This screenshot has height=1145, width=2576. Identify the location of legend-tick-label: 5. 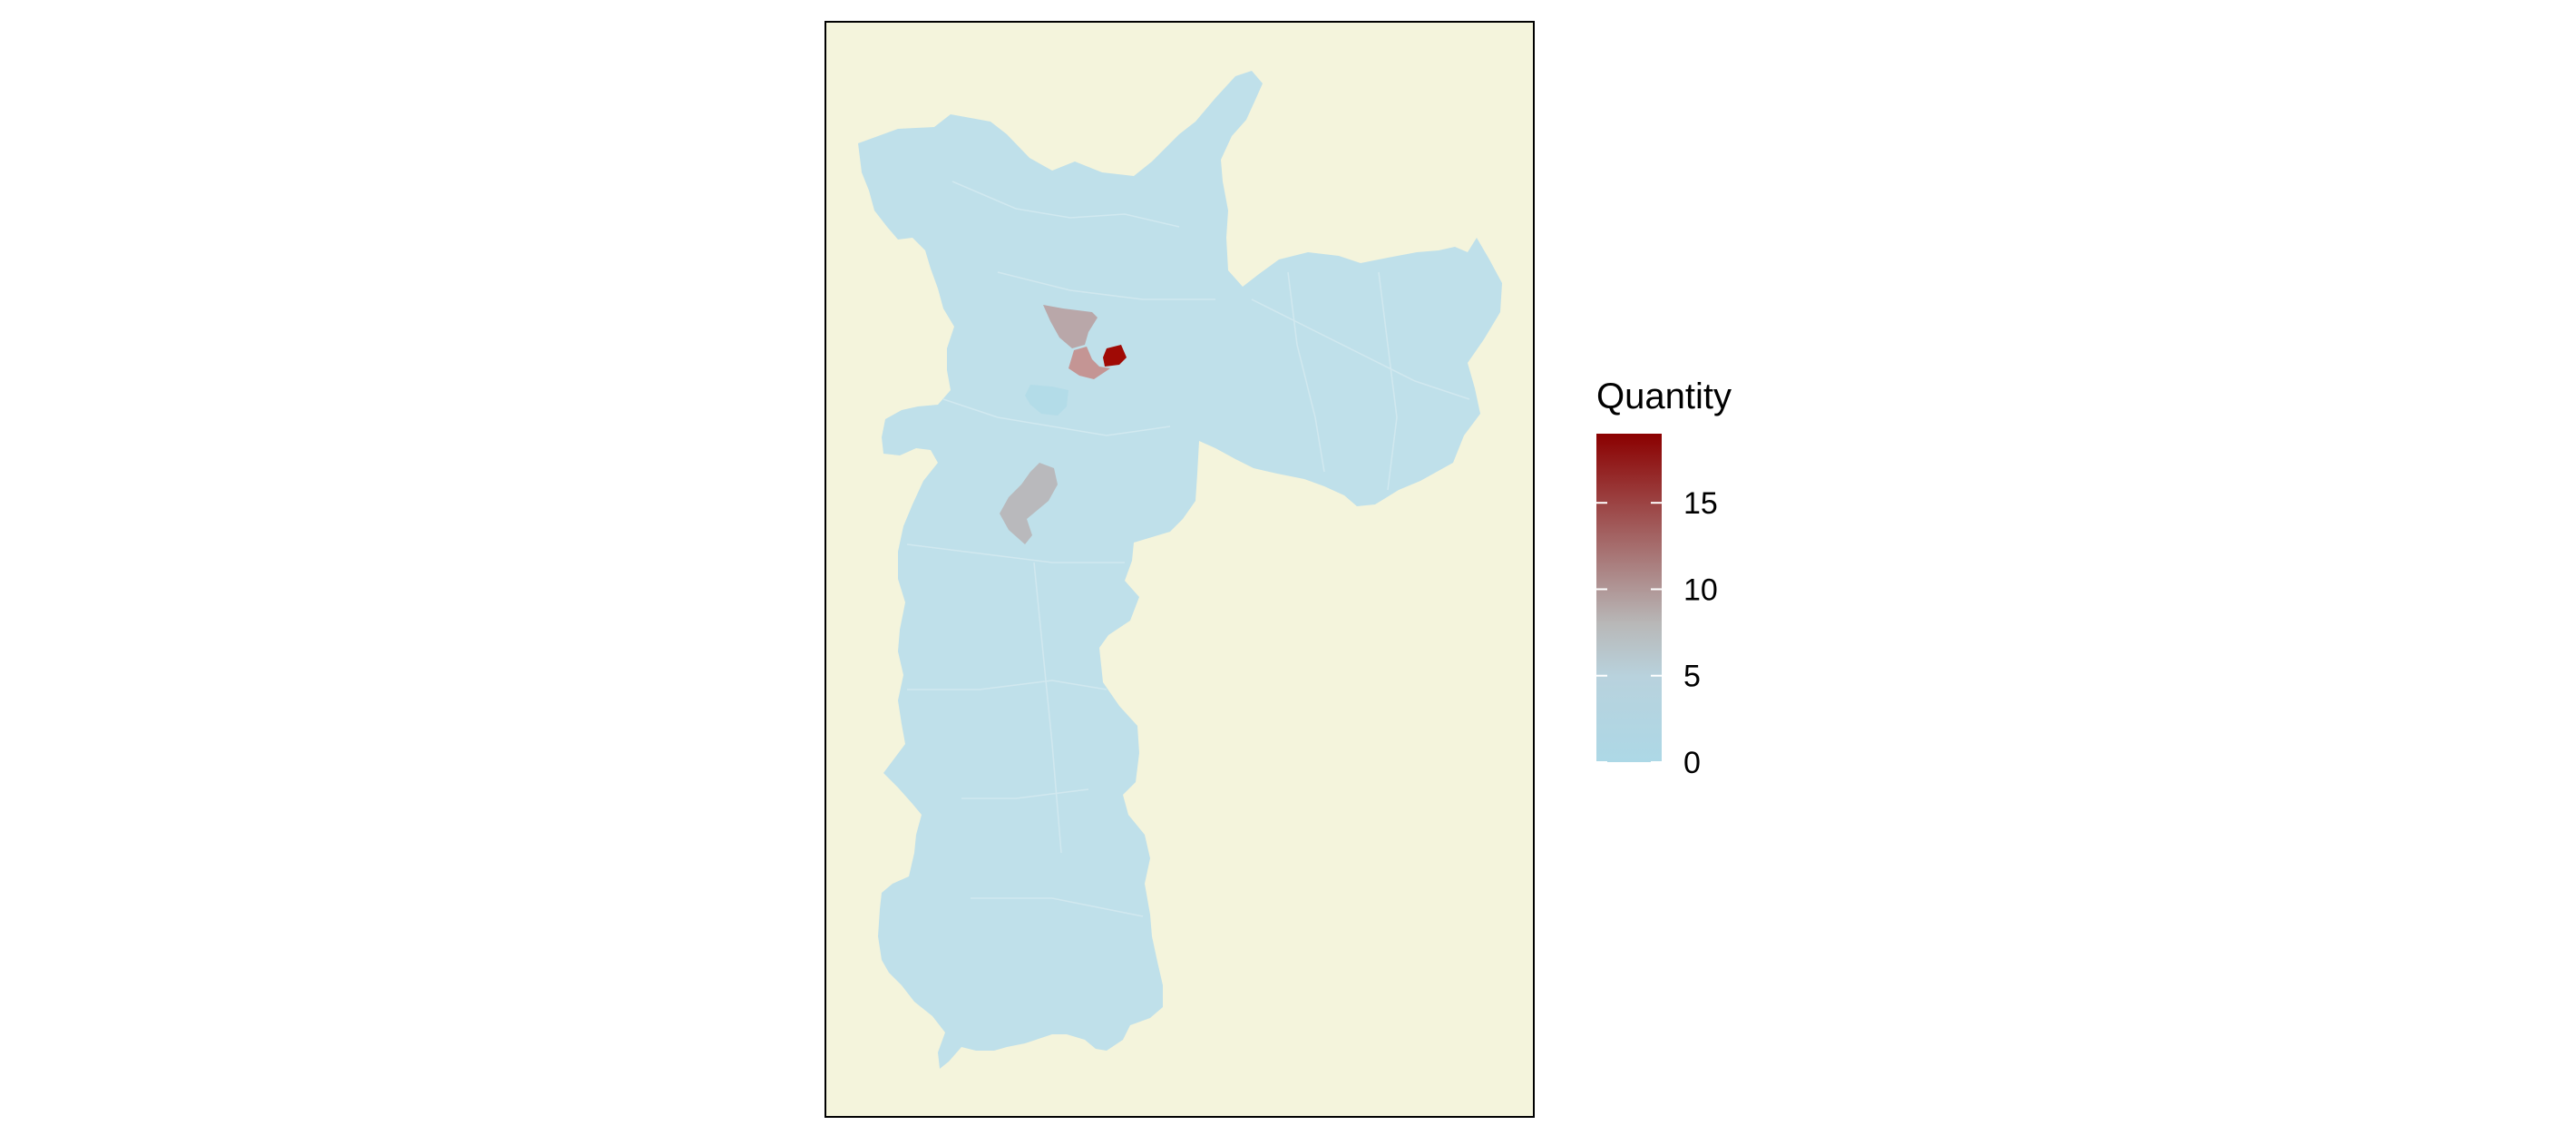
(1692, 677).